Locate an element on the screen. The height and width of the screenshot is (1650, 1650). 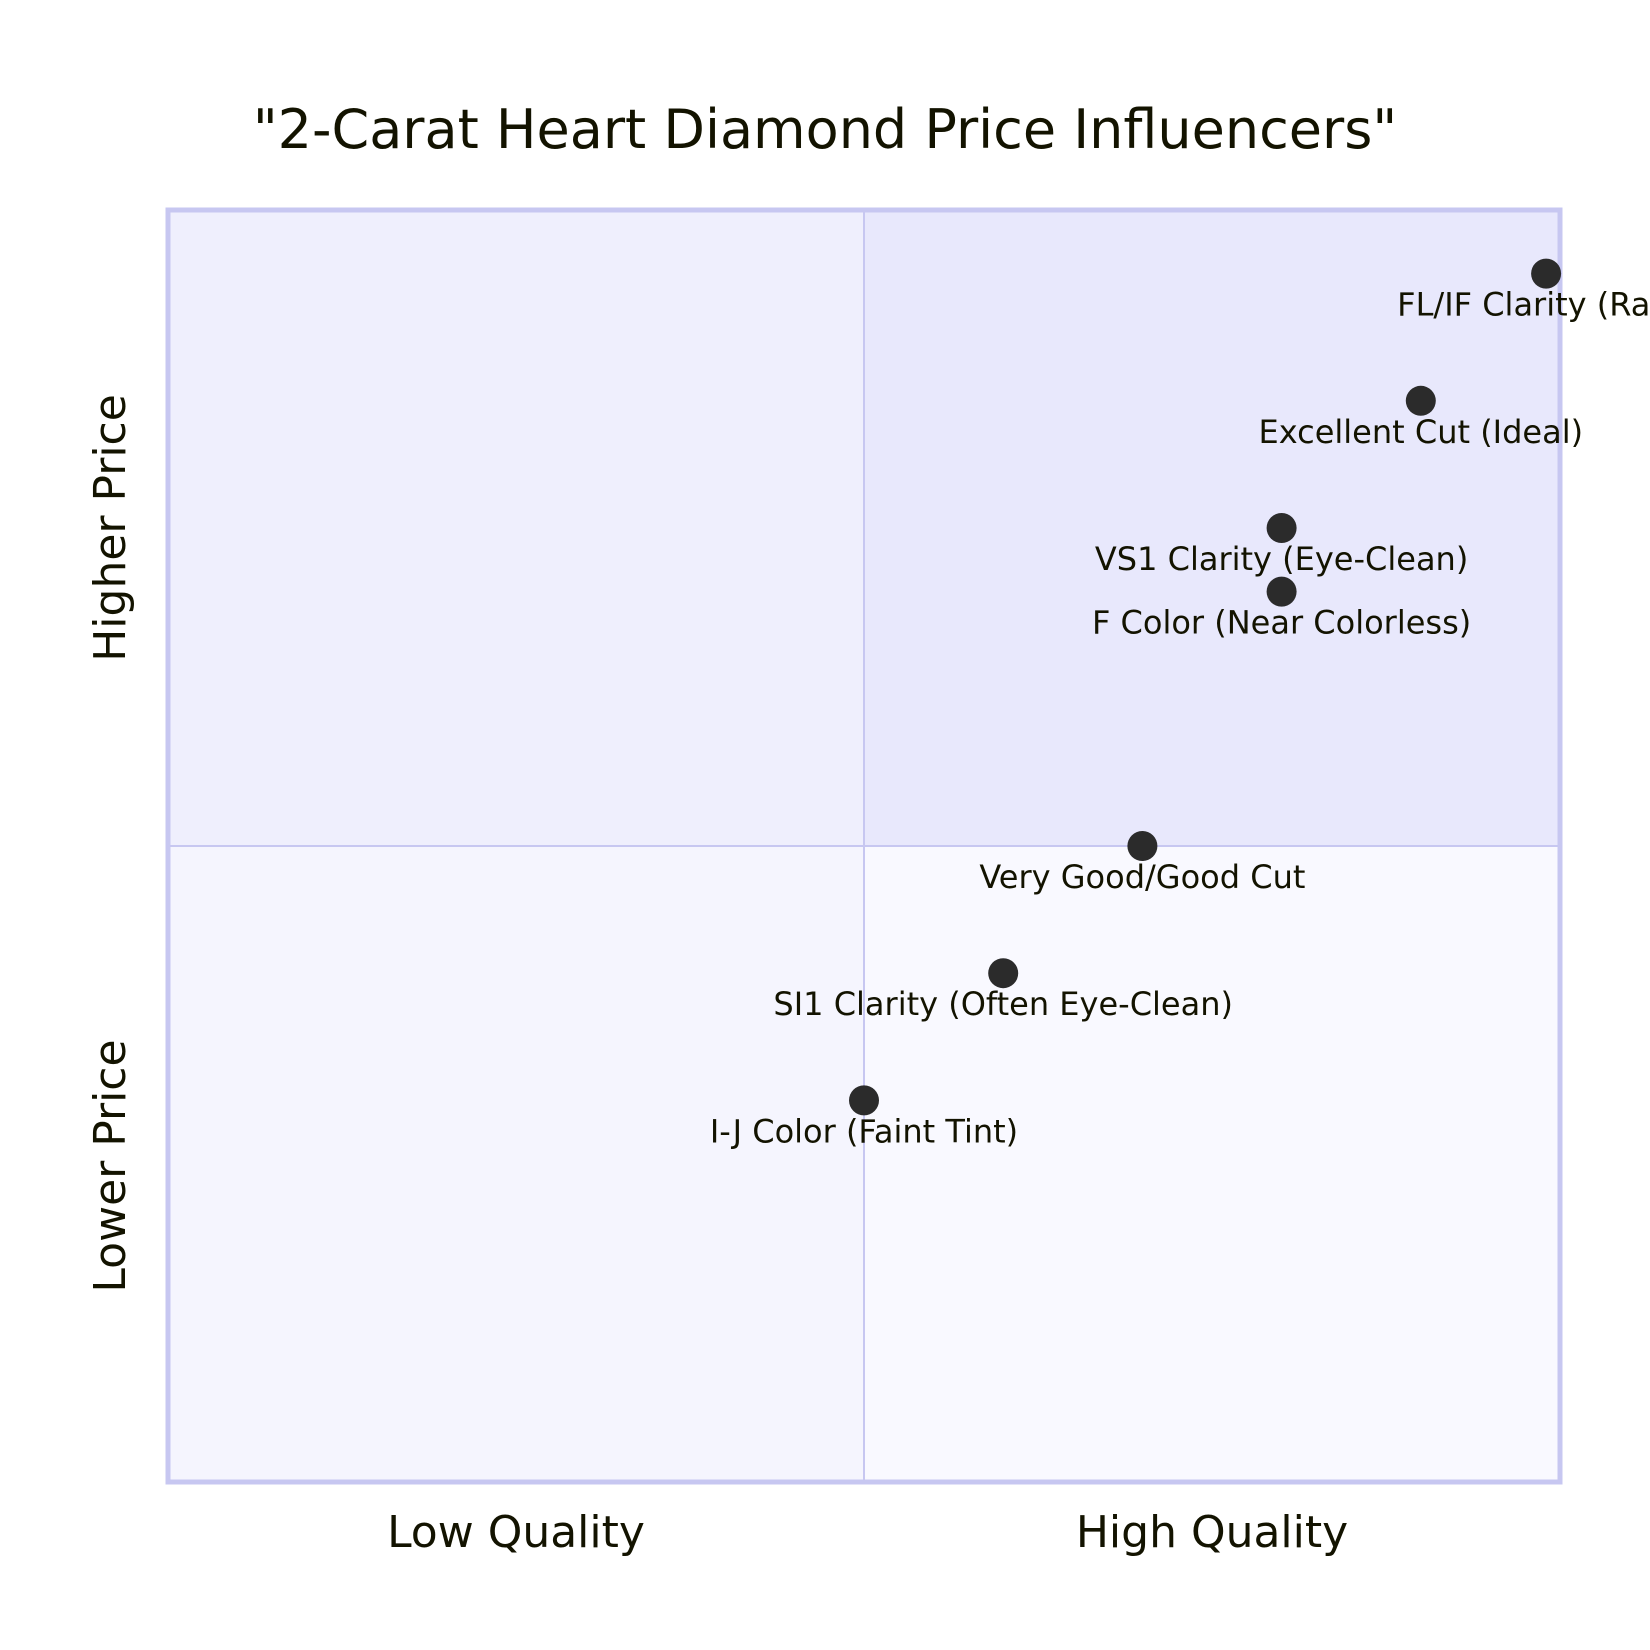
data-point-group: SI1 Clarity (Often Eye-Clean) is located at coordinates (1003, 990).